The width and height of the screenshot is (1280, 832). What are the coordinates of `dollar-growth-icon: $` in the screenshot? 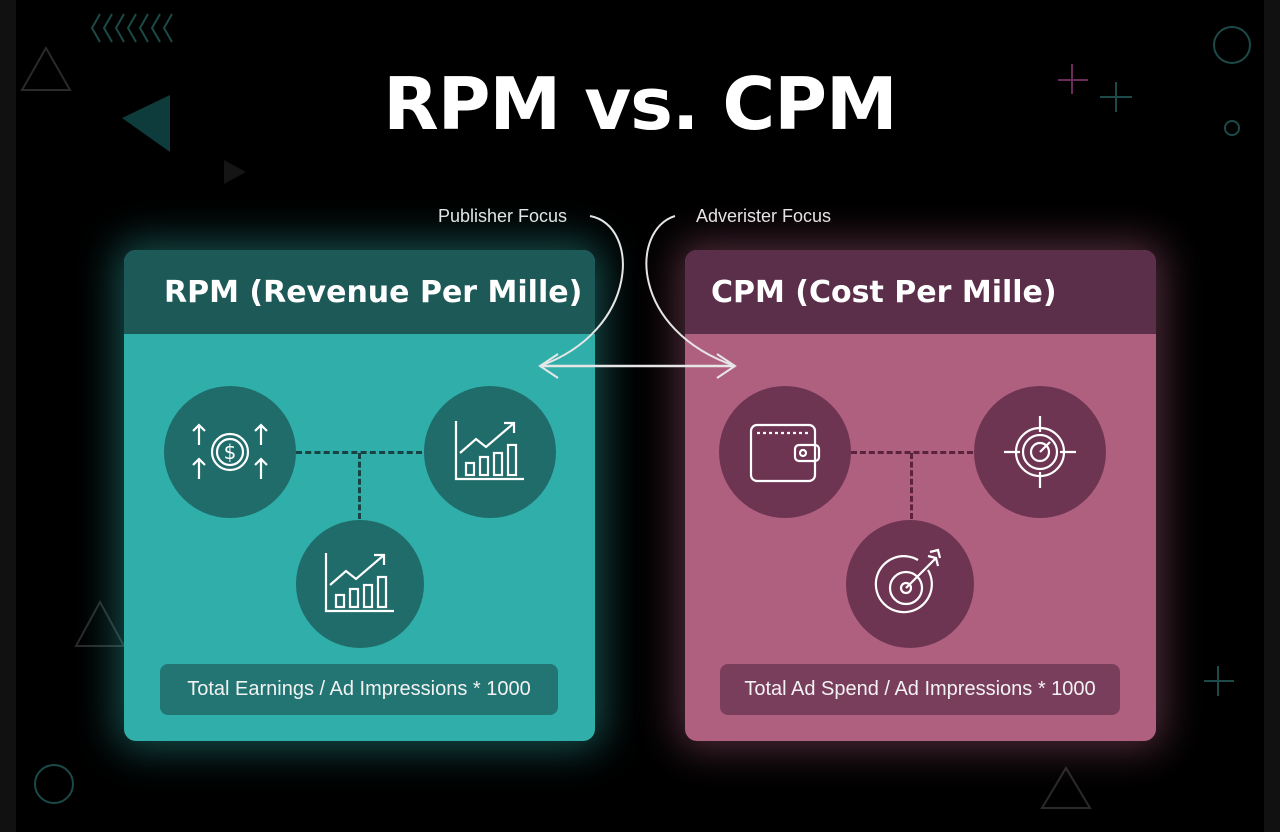 It's located at (230, 452).